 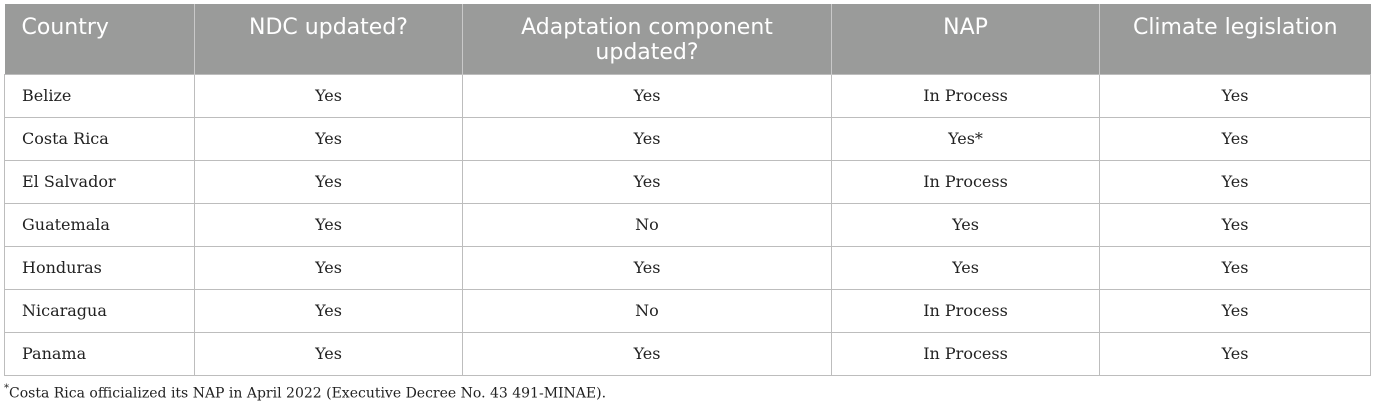 I want to click on table-row: Belize Yes Yes In Process Yes, so click(x=687, y=95).